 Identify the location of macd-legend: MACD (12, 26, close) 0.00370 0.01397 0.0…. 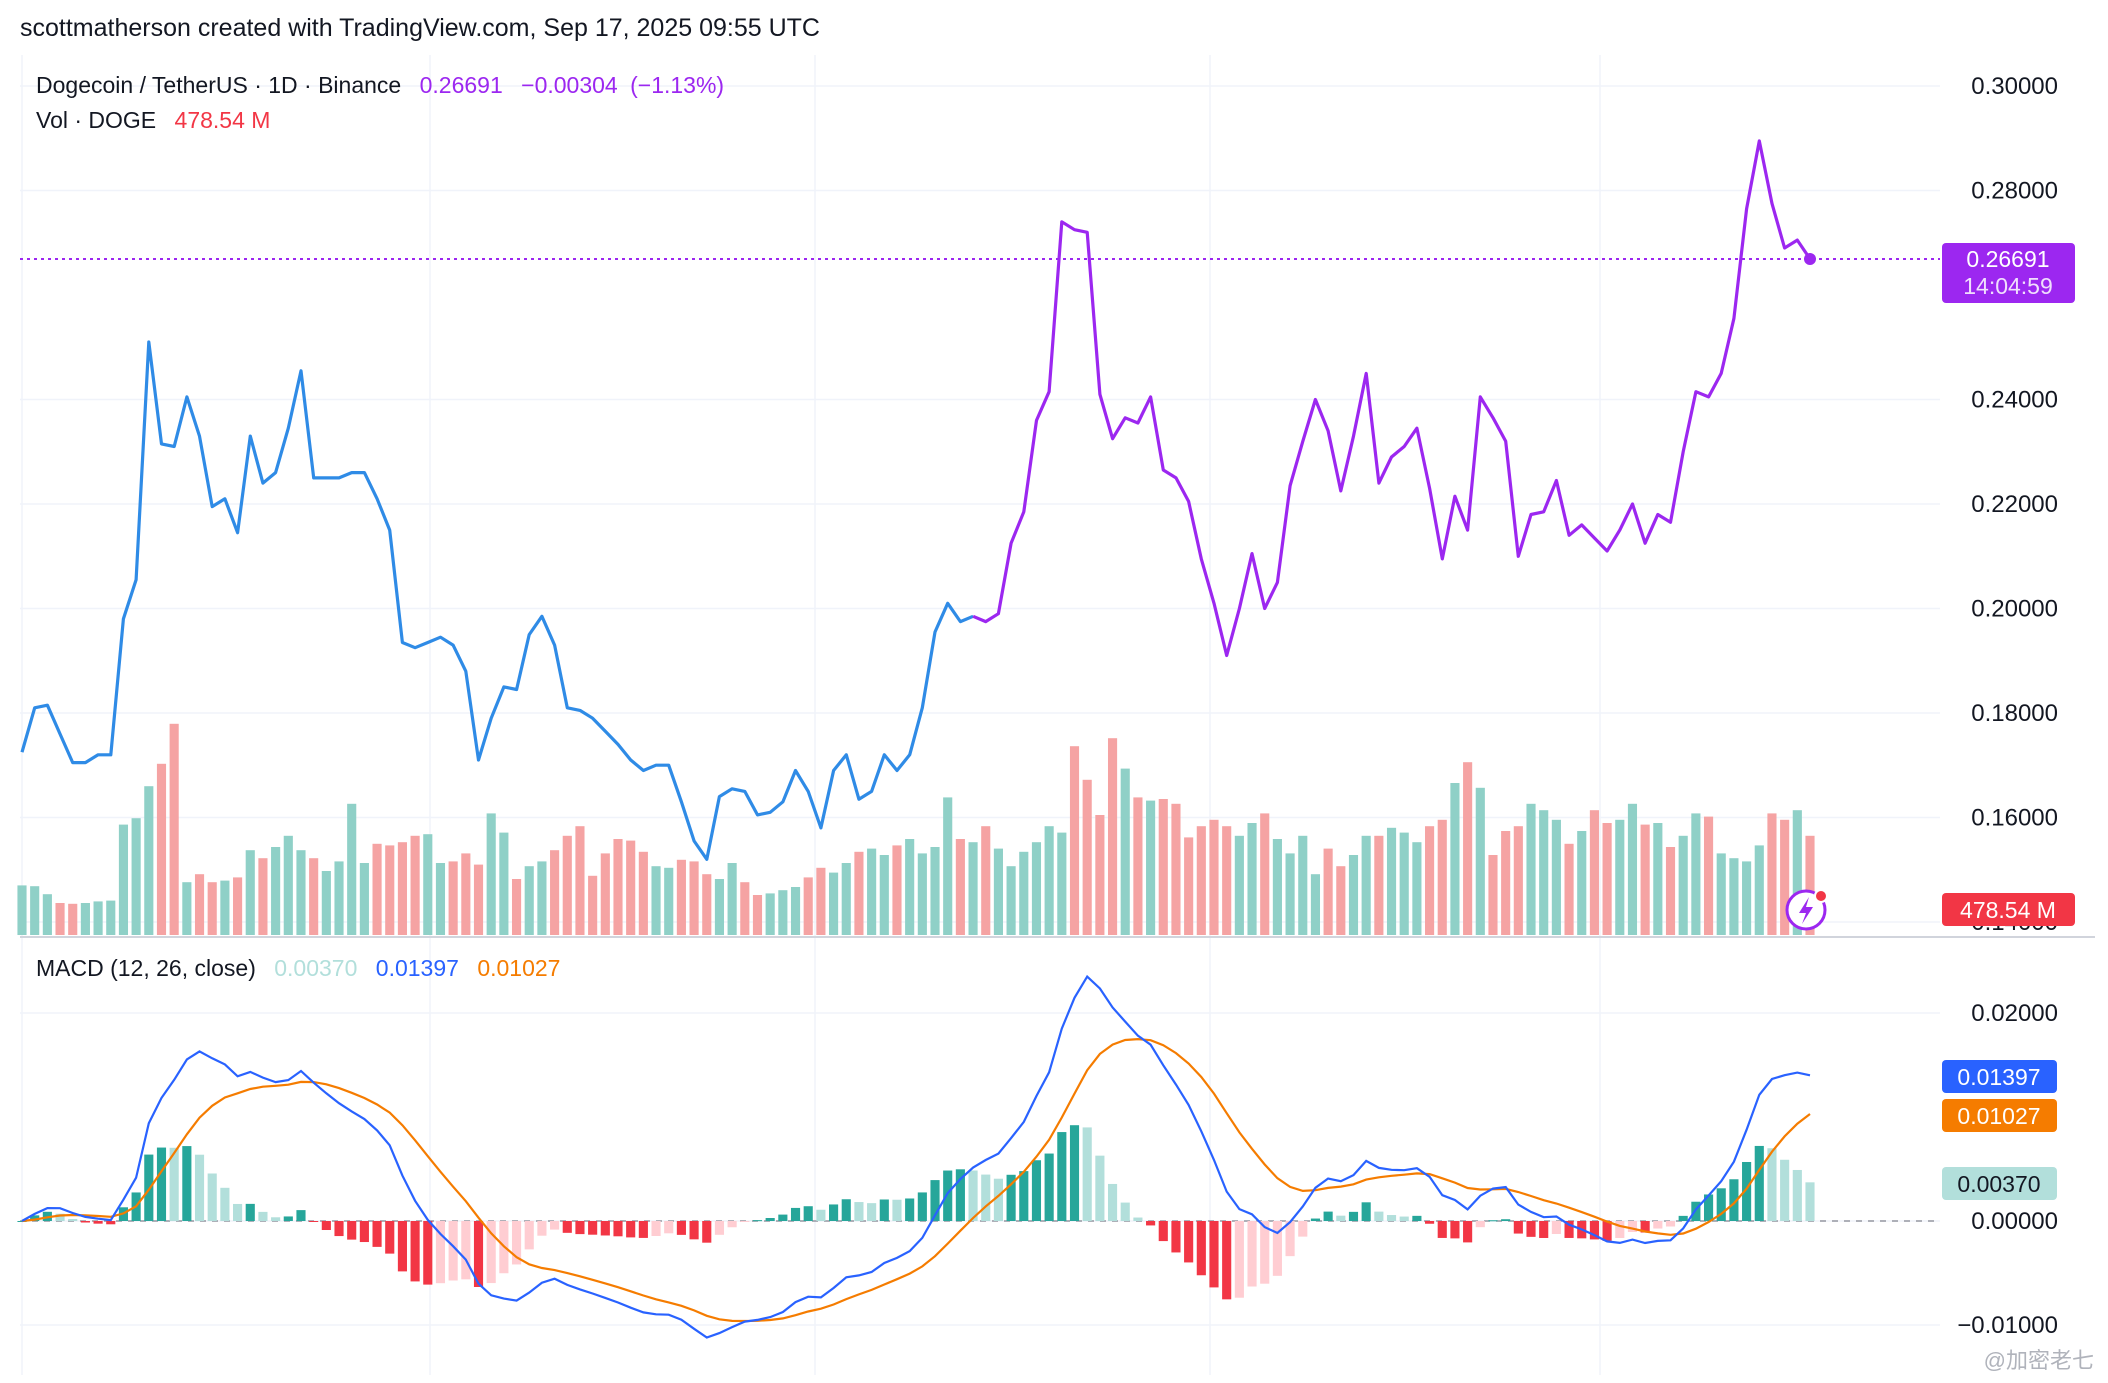
(304, 968).